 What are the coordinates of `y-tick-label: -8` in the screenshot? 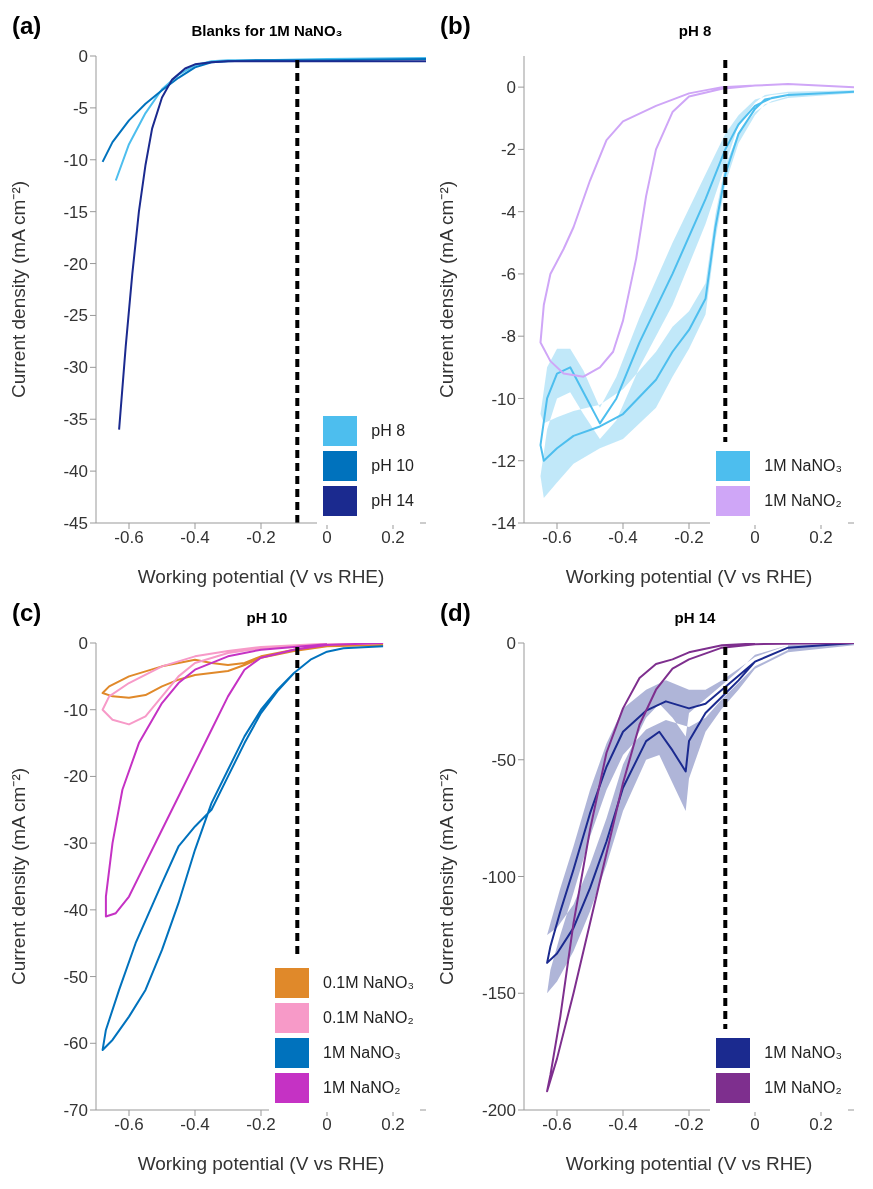 It's located at (508, 337).